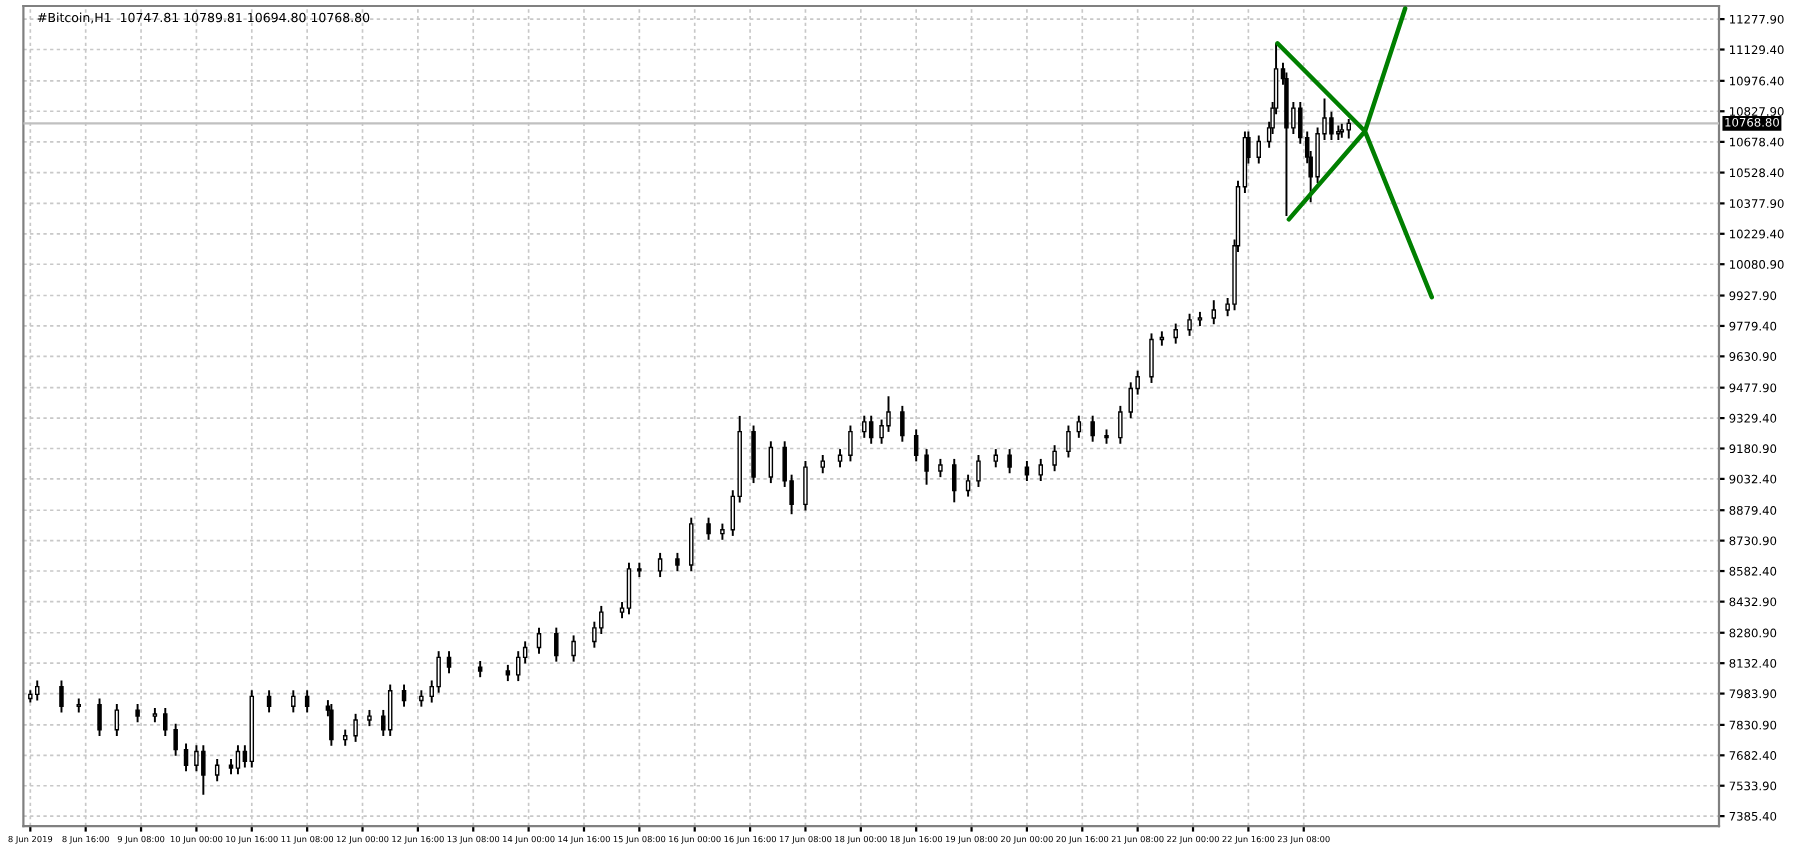 The width and height of the screenshot is (1800, 856). I want to click on line-series, so click(1355, 153).